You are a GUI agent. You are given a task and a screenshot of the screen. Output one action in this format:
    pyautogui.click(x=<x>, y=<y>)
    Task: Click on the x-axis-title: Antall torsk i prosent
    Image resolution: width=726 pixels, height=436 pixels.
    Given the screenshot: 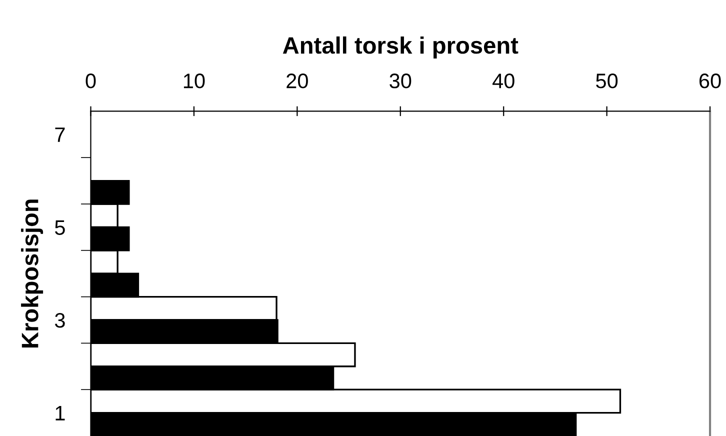 What is the action you would take?
    pyautogui.click(x=400, y=47)
    